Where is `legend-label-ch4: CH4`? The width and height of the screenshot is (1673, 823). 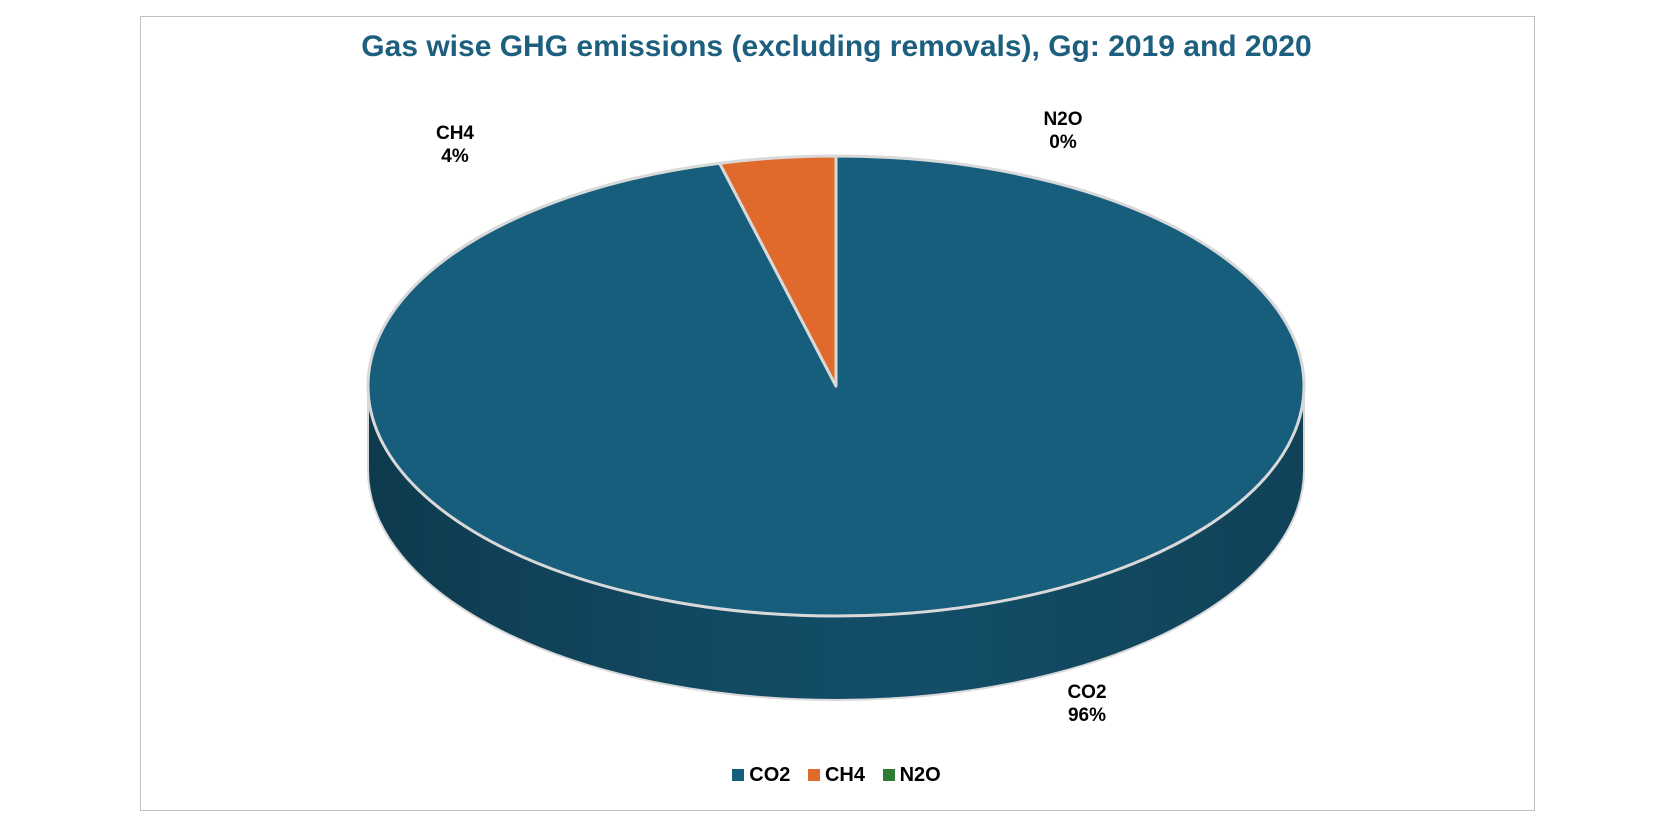 legend-label-ch4: CH4 is located at coordinates (844, 775).